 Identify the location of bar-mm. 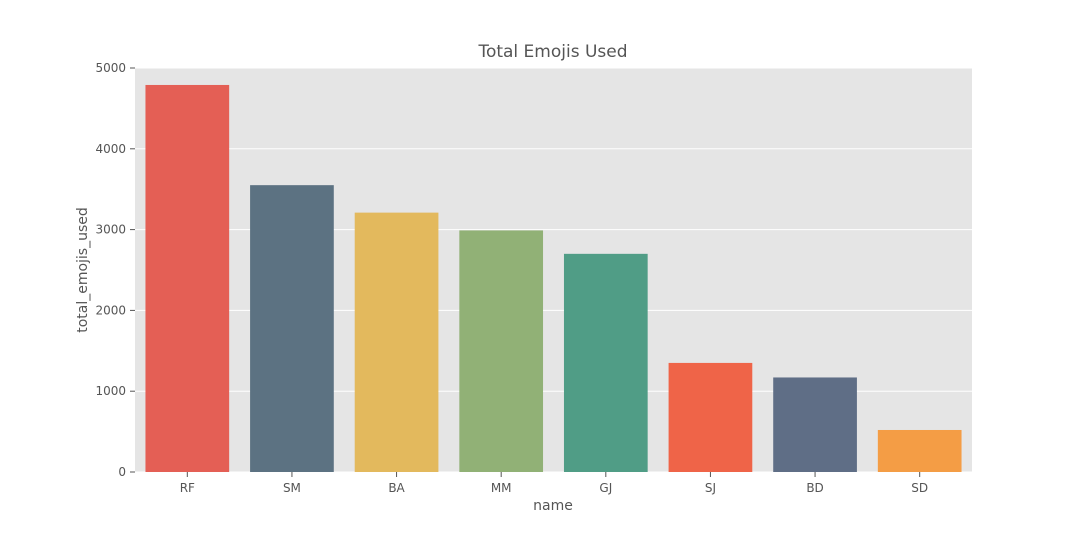
(501, 351).